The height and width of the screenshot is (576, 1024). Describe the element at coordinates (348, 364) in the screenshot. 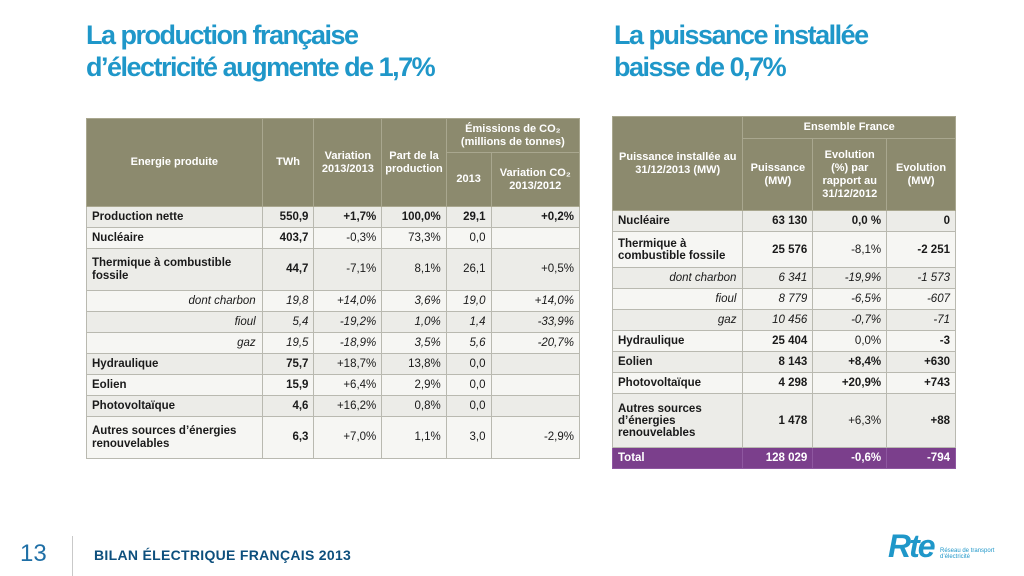

I see `cell-variation: +18,7%` at that location.